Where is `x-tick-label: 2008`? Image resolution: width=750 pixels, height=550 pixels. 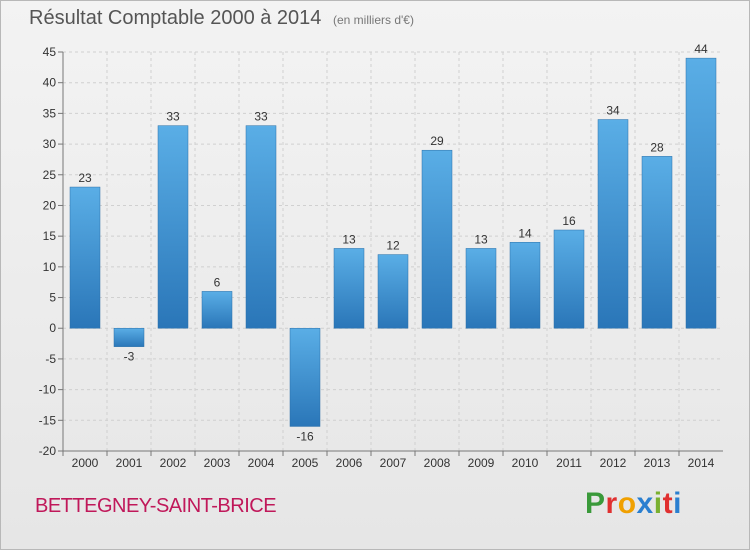
x-tick-label: 2008 is located at coordinates (437, 463).